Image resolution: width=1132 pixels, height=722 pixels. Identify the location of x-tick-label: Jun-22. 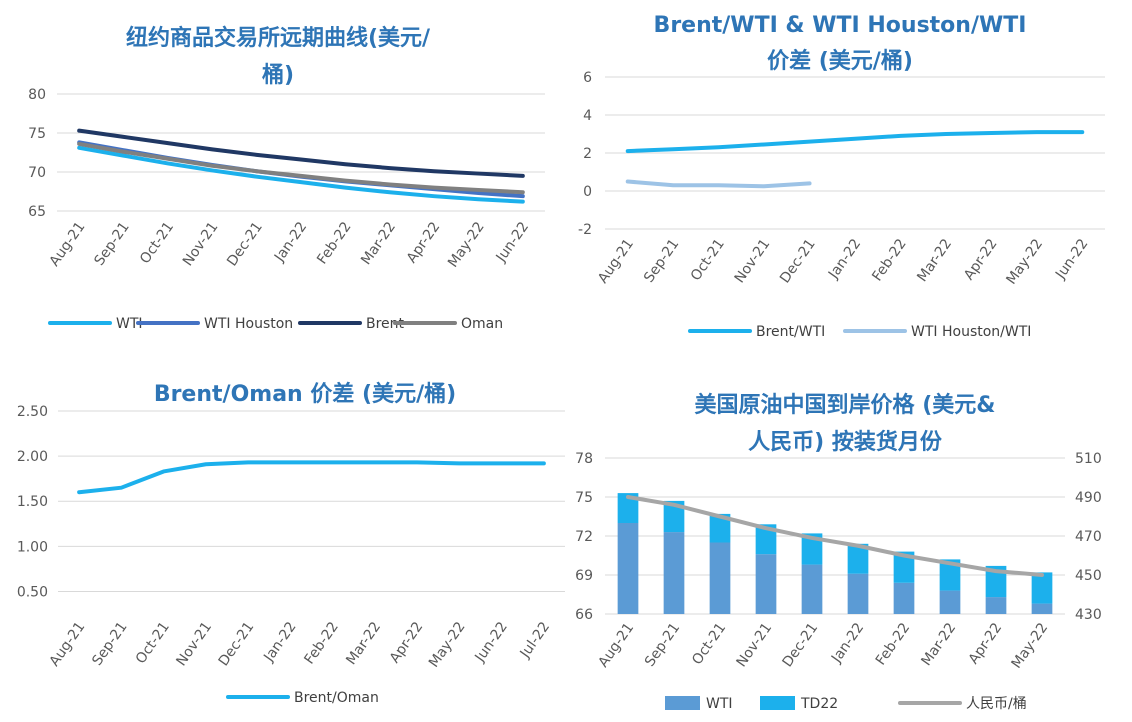
(512, 242).